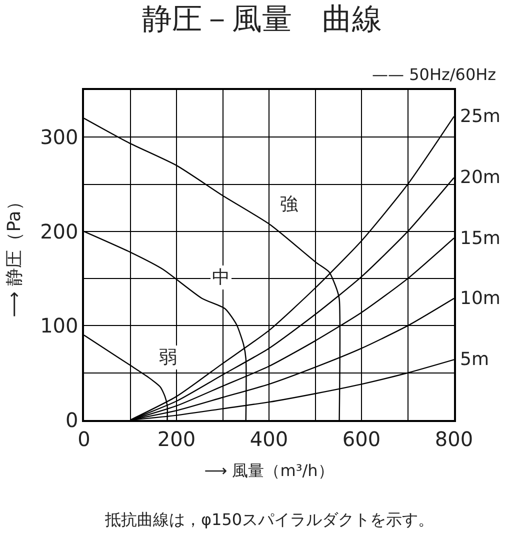 The height and width of the screenshot is (540, 524). Describe the element at coordinates (454, 438) in the screenshot. I see `x-tick-label: 800` at that location.